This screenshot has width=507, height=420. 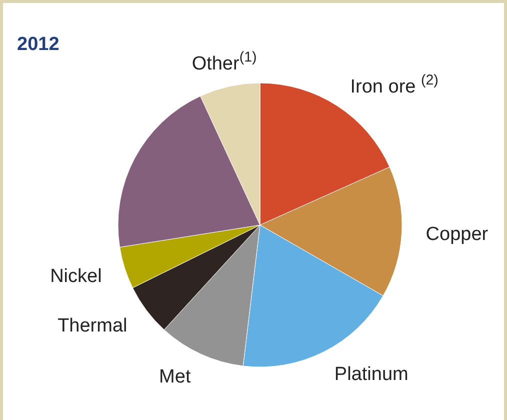 I want to click on slice-label: Iron ore $^{(2)}$, so click(x=394, y=85).